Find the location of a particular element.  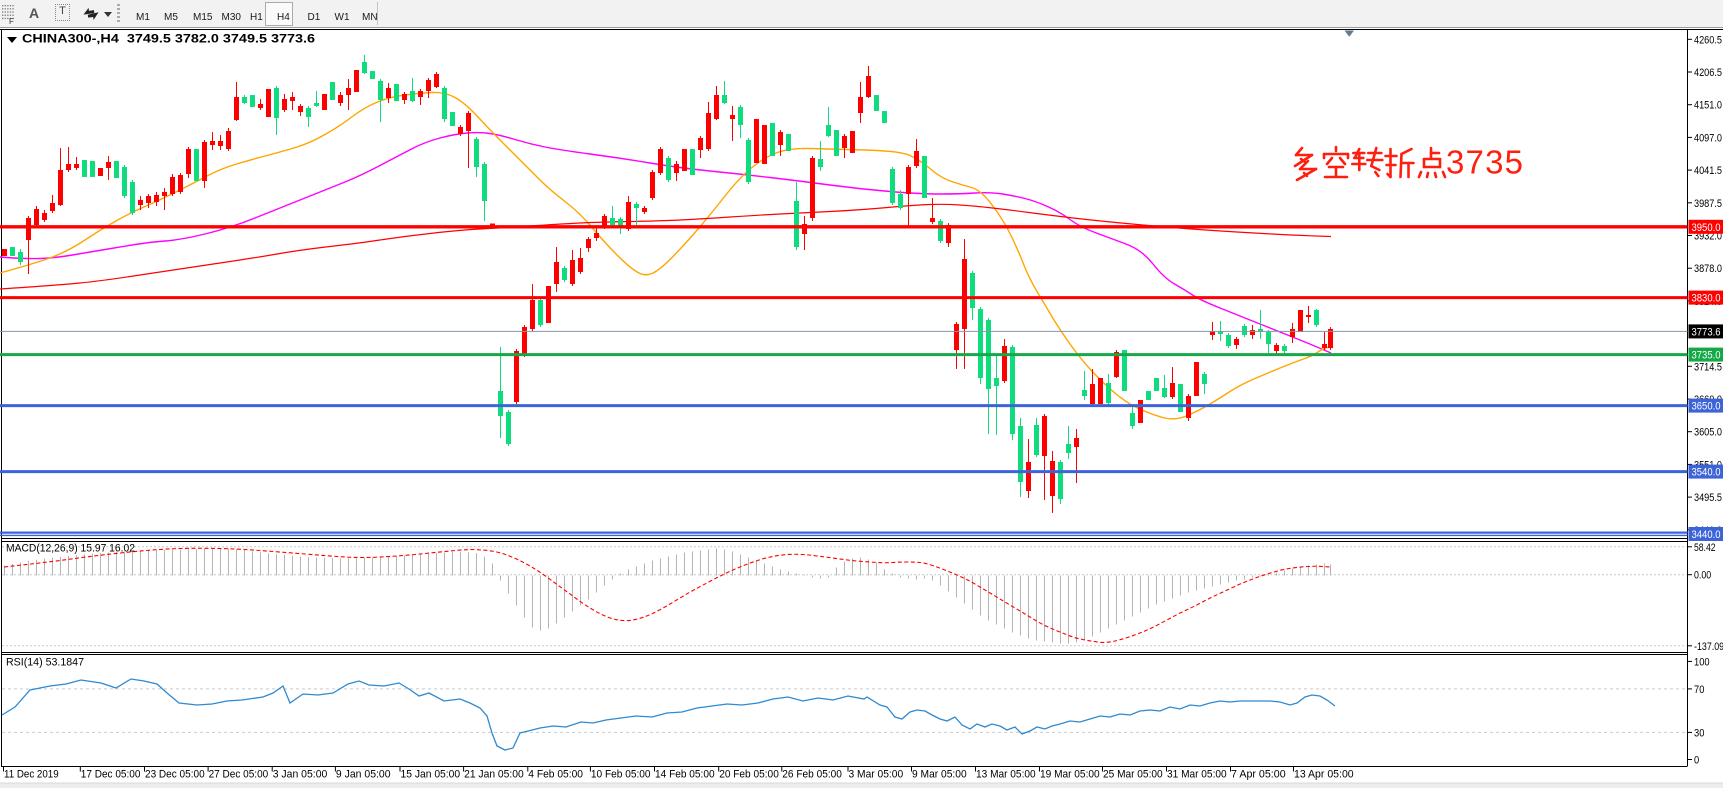

svg-text: 27 Dec 05:00 is located at coordinates (239, 775).